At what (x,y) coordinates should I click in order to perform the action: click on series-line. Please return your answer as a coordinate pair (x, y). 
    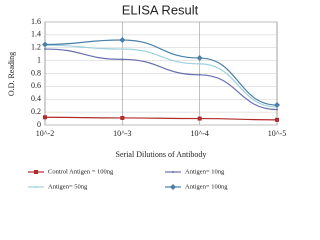
    Looking at the image, I should click on (161, 118).